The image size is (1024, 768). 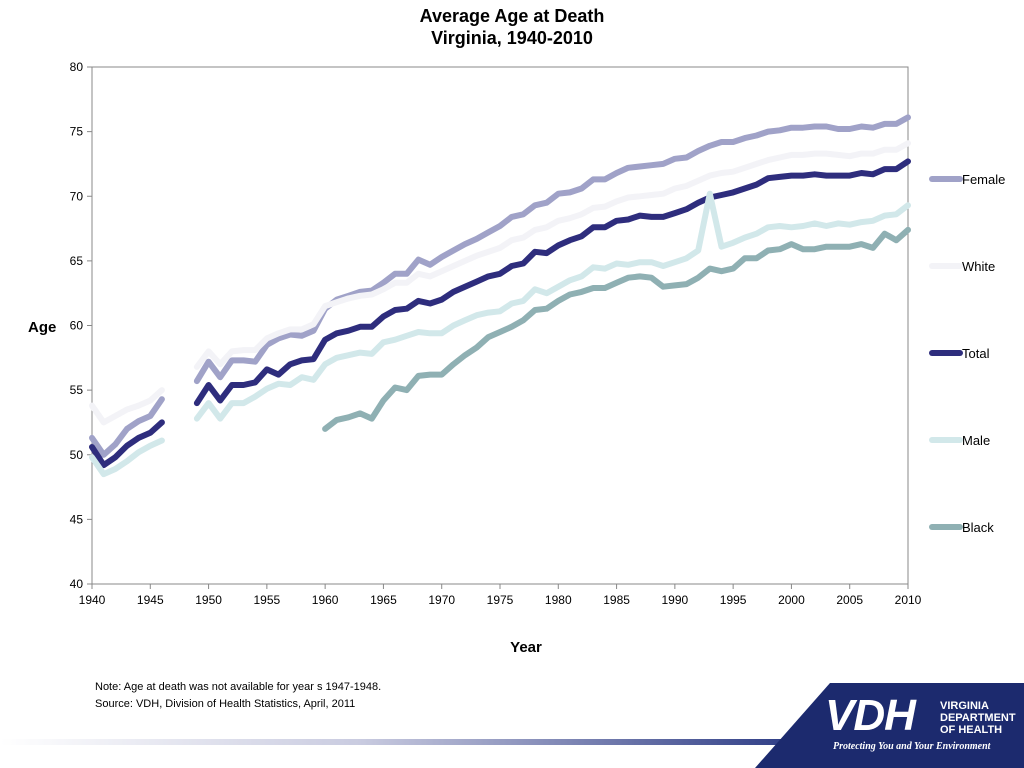 What do you see at coordinates (791, 600) in the screenshot?
I see `x-tick-label: 2000` at bounding box center [791, 600].